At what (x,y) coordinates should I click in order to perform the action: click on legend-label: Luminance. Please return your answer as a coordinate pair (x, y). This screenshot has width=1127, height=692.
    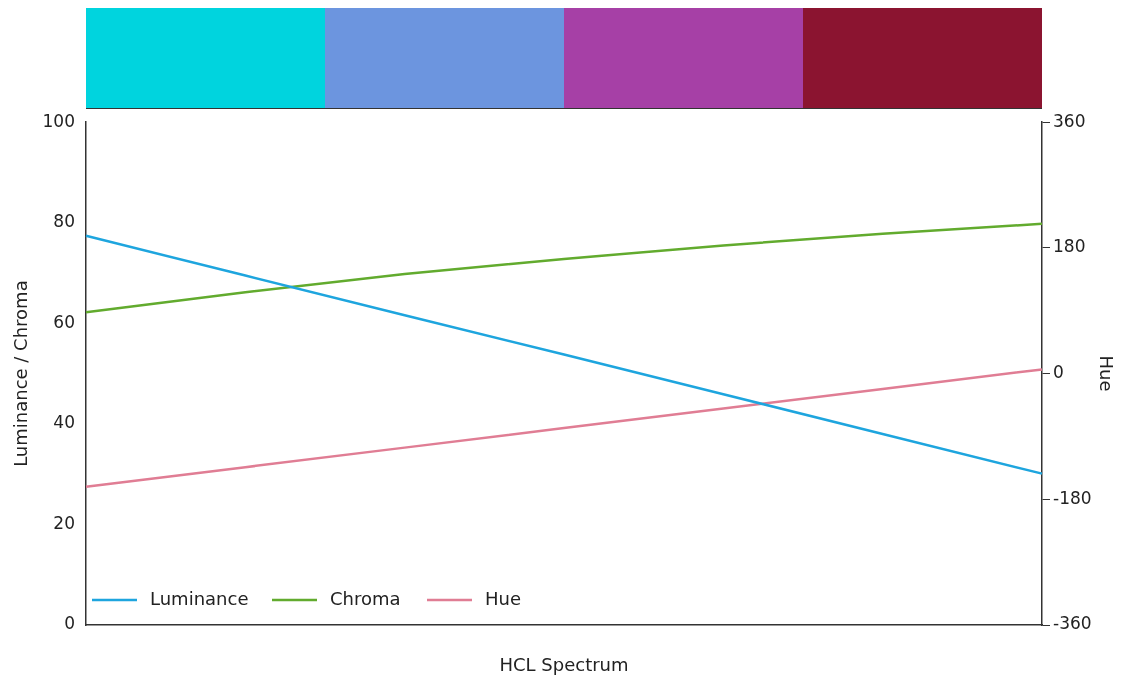
    Looking at the image, I should click on (199, 598).